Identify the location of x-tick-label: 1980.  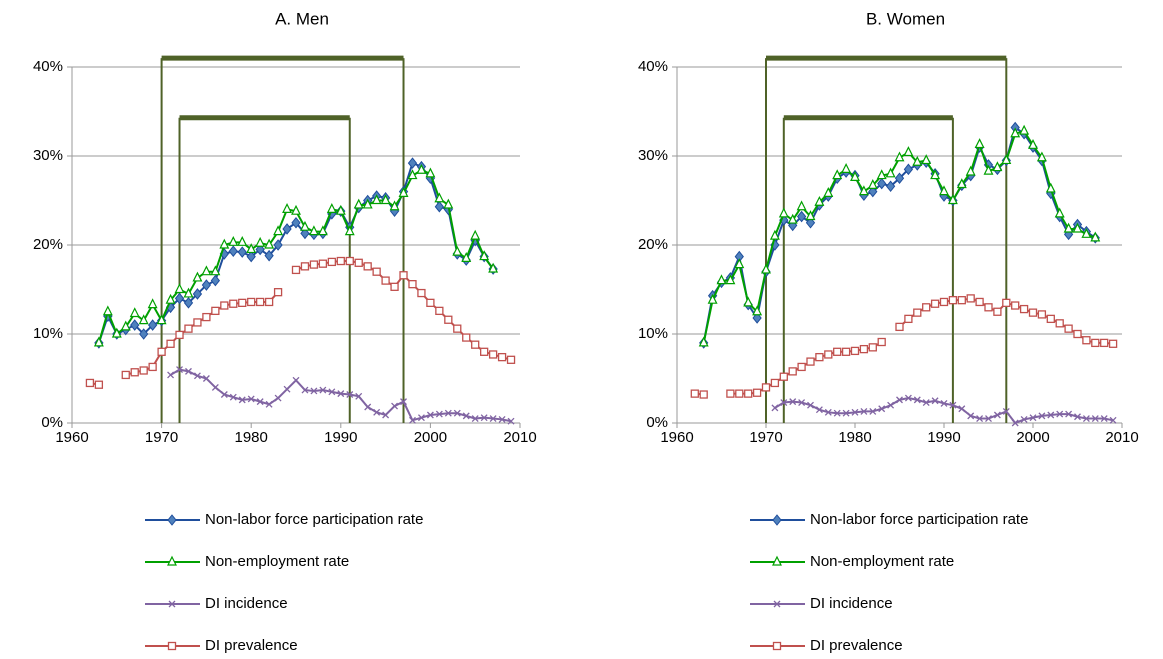
(251, 437).